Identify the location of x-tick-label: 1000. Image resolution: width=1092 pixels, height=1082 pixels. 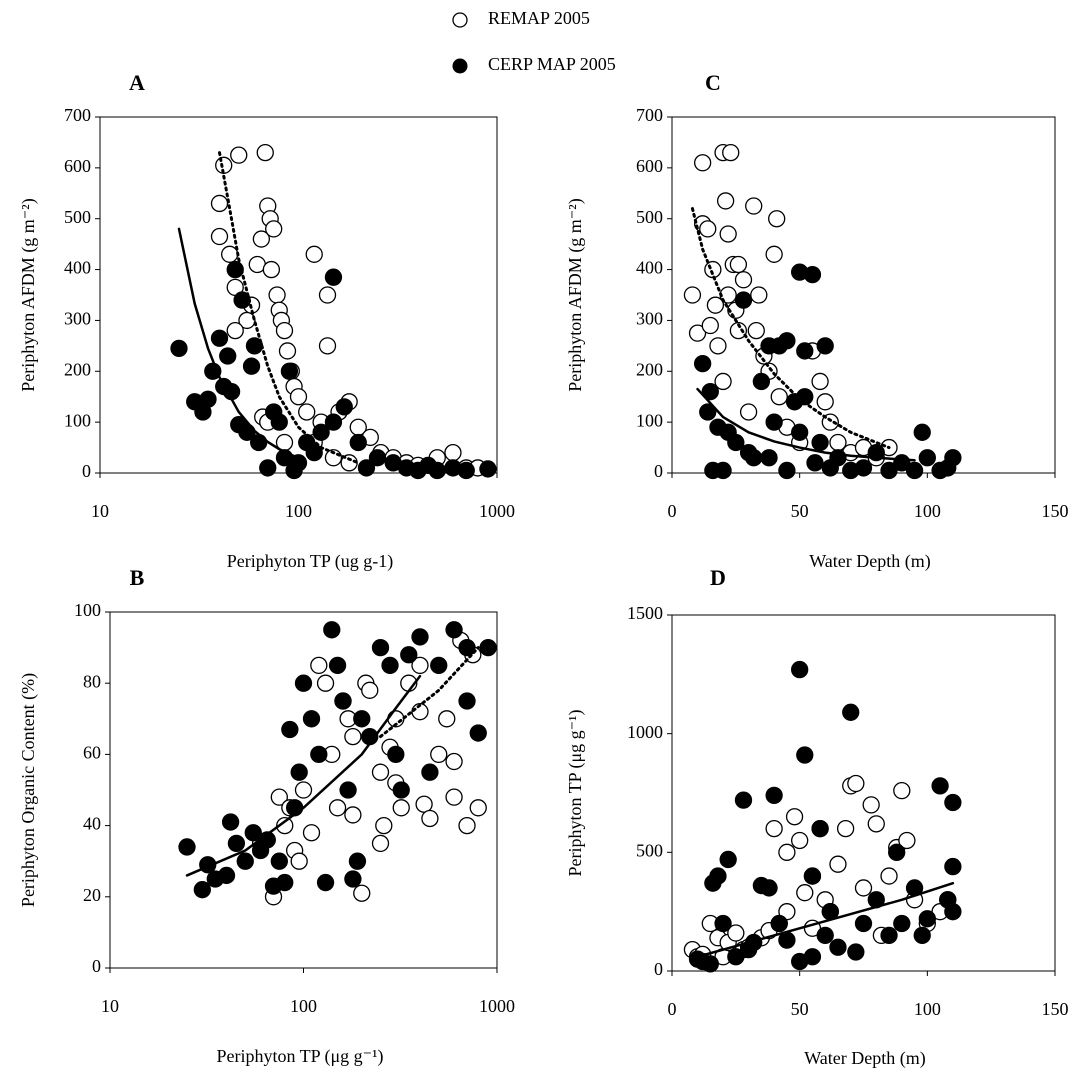
(497, 511).